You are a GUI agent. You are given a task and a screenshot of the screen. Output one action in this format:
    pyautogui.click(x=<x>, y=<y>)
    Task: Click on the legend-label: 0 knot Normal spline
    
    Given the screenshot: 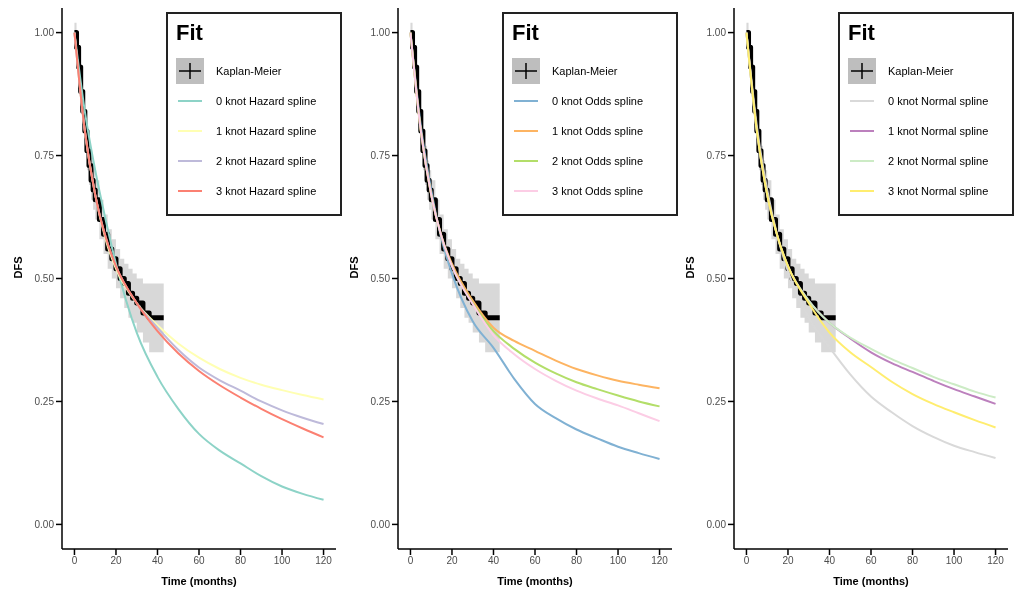 What is the action you would take?
    pyautogui.click(x=938, y=101)
    